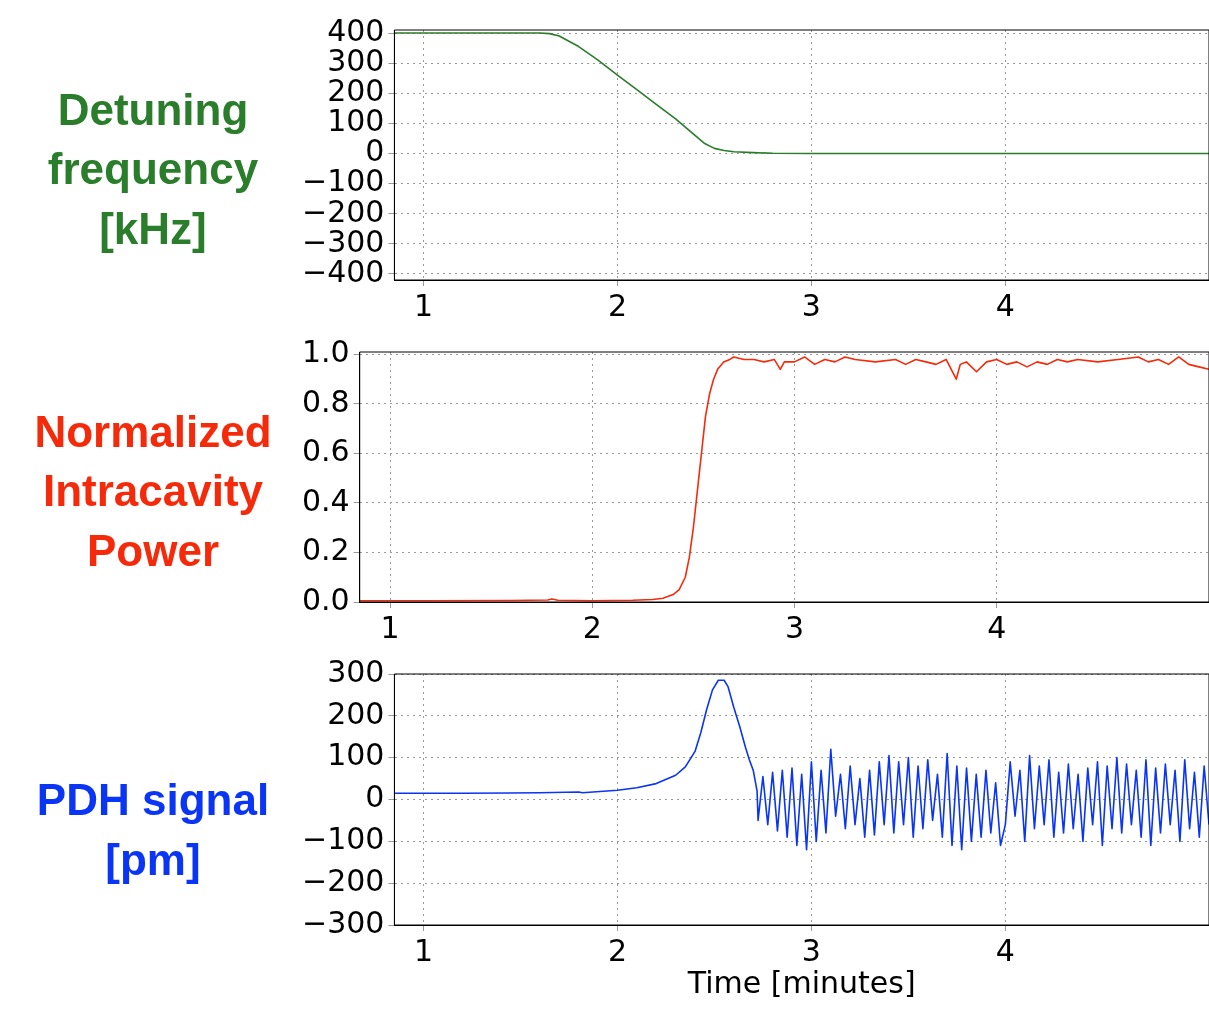  Describe the element at coordinates (325, 550) in the screenshot. I see `y-tick-label: 0.2` at that location.